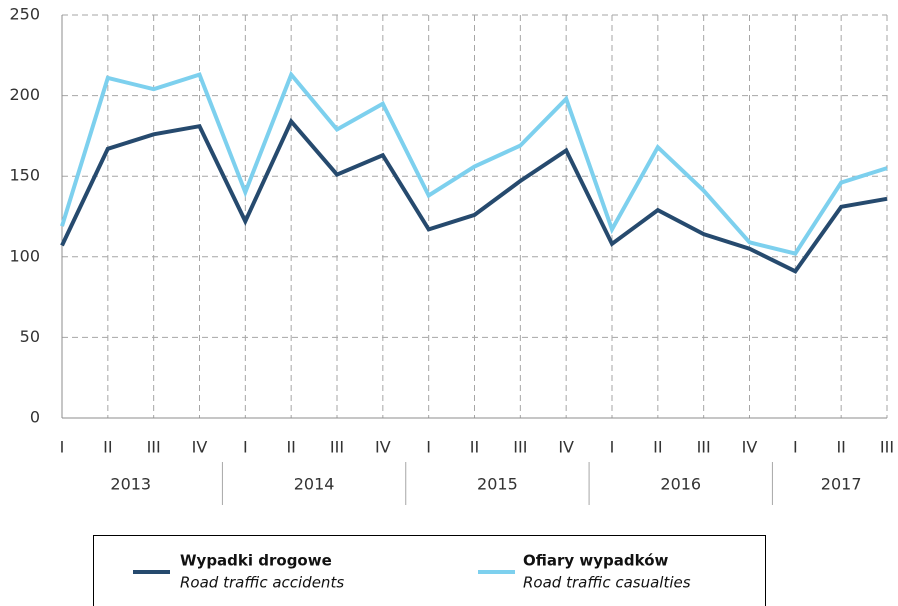 The image size is (898, 606). I want to click on y-tick-label: 200, so click(24, 94).